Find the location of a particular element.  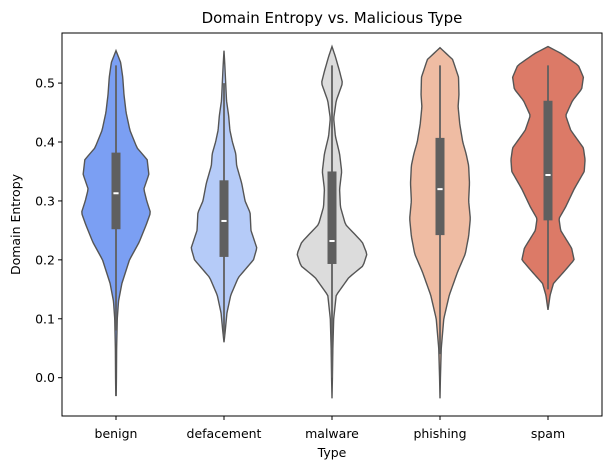

violin-spam is located at coordinates (548, 178).